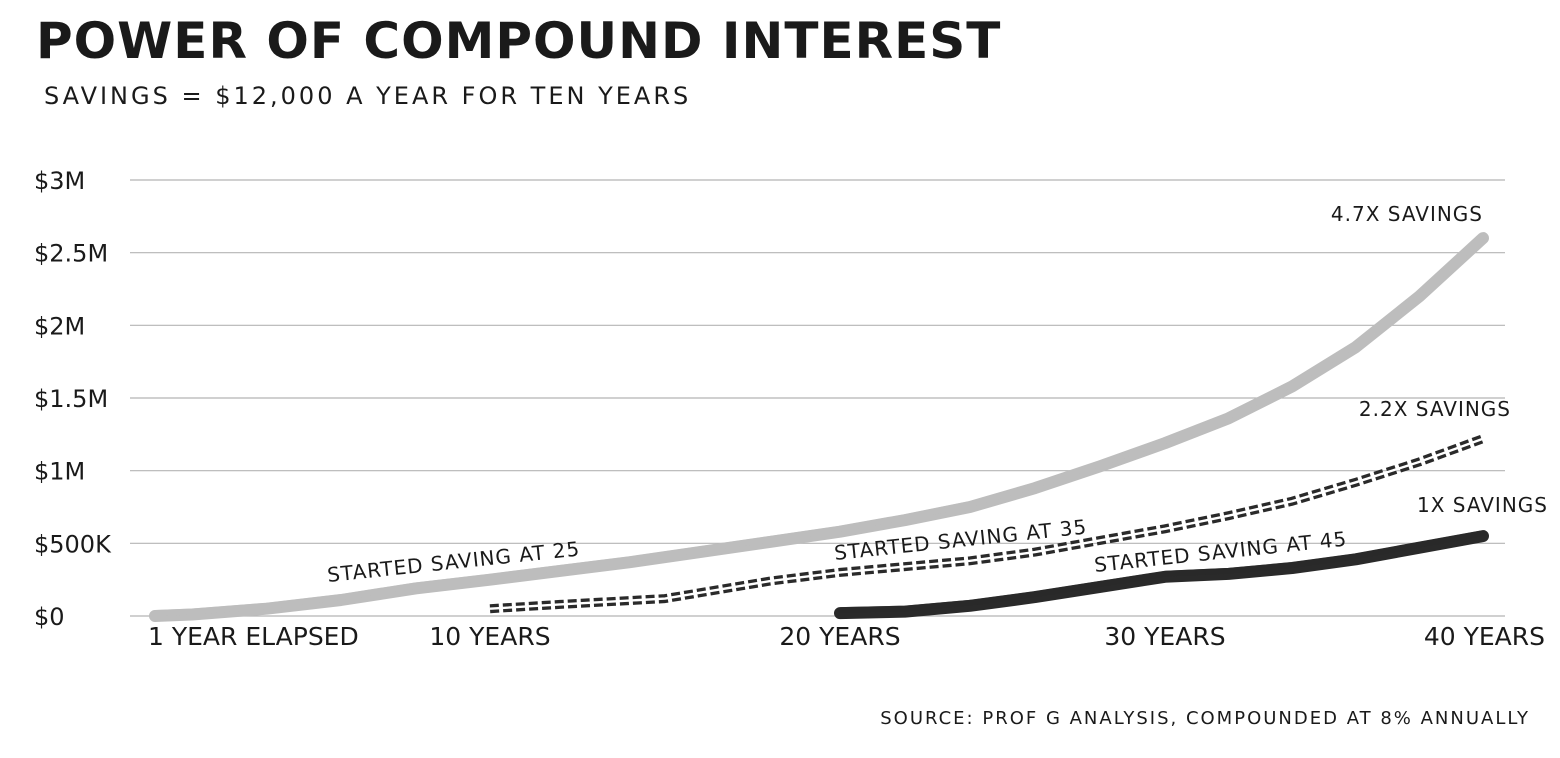  Describe the element at coordinates (1164, 636) in the screenshot. I see `x-tick-label-3: 30 YEARS` at that location.